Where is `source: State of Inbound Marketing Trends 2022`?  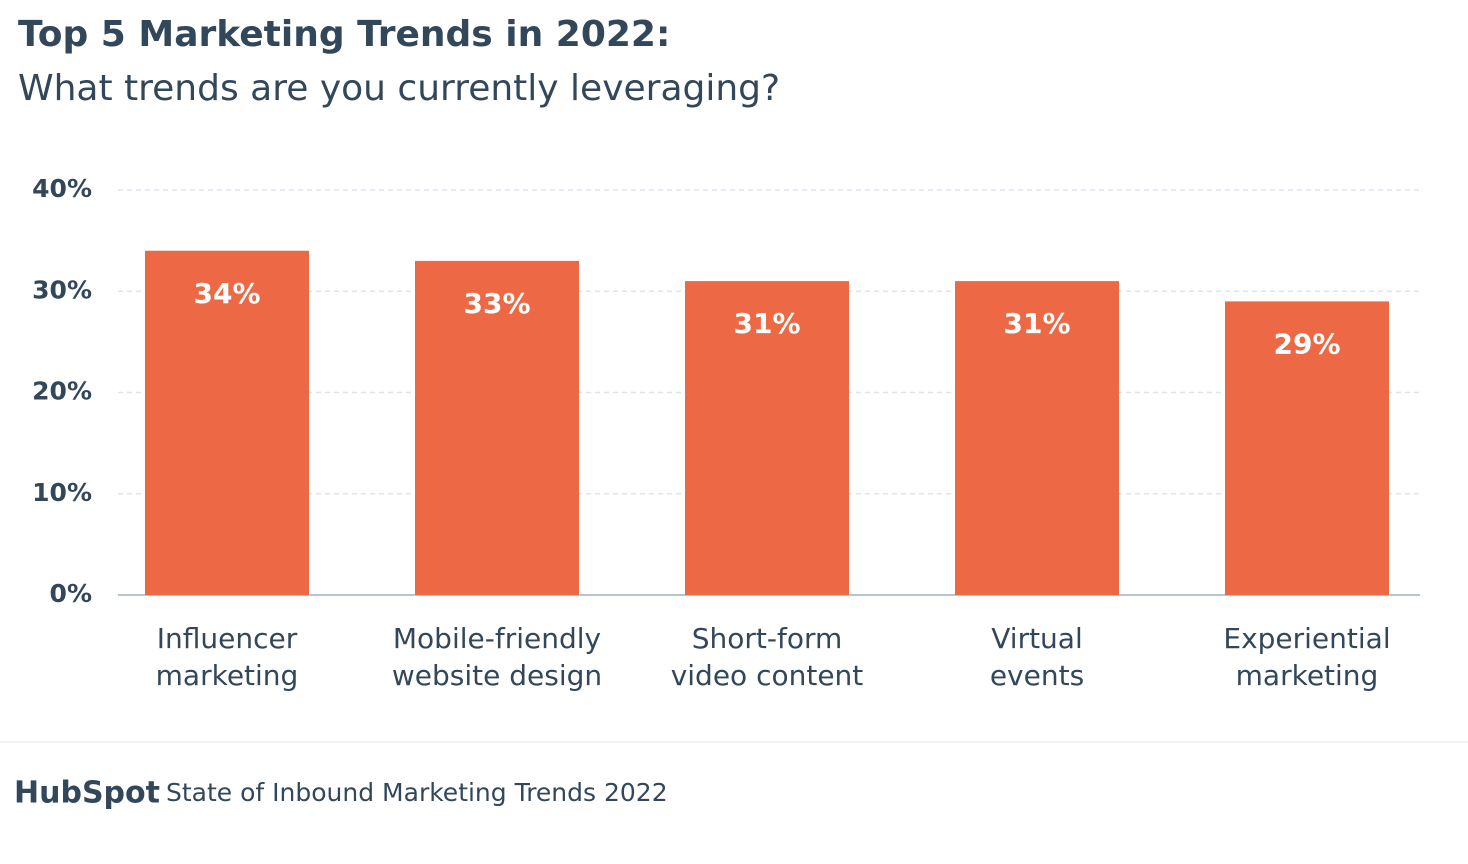 source: State of Inbound Marketing Trends 2022 is located at coordinates (417, 792).